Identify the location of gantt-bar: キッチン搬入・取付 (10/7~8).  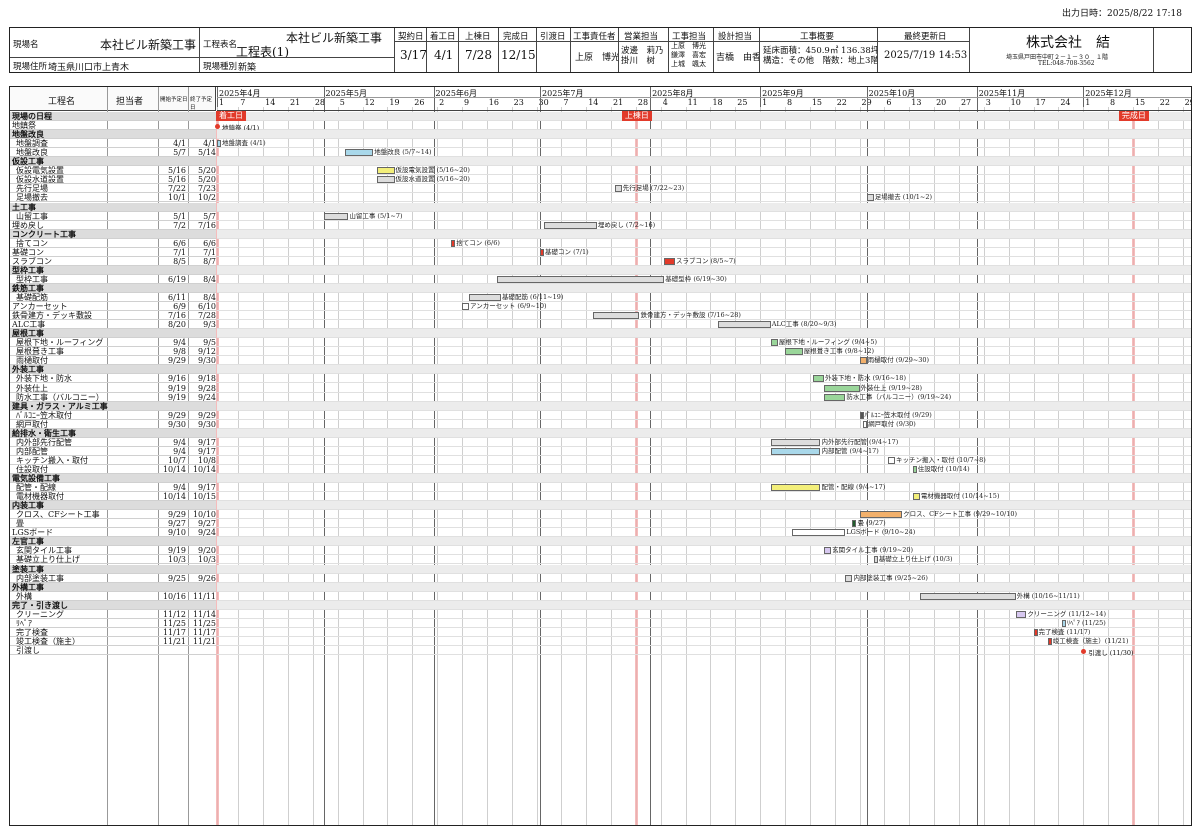
(936, 460).